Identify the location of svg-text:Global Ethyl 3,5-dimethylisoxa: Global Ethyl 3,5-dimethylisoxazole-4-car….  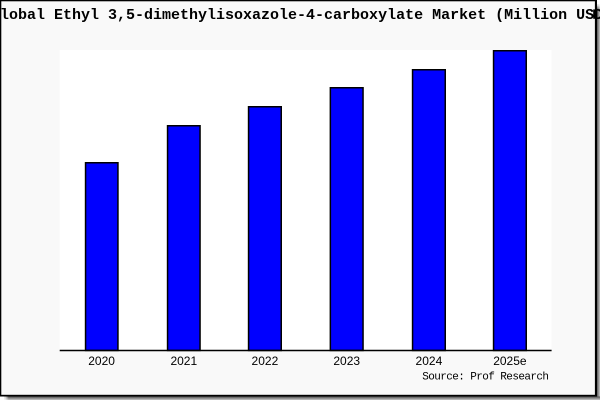
(300, 15).